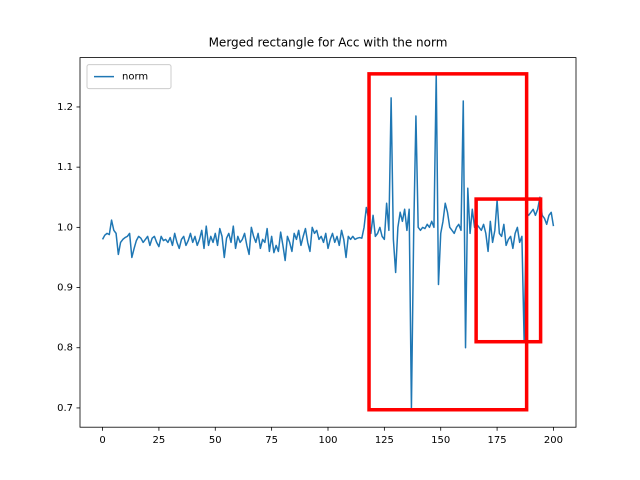 This screenshot has height=480, width=640. Describe the element at coordinates (384, 440) in the screenshot. I see `x-tick-label: 125` at that location.